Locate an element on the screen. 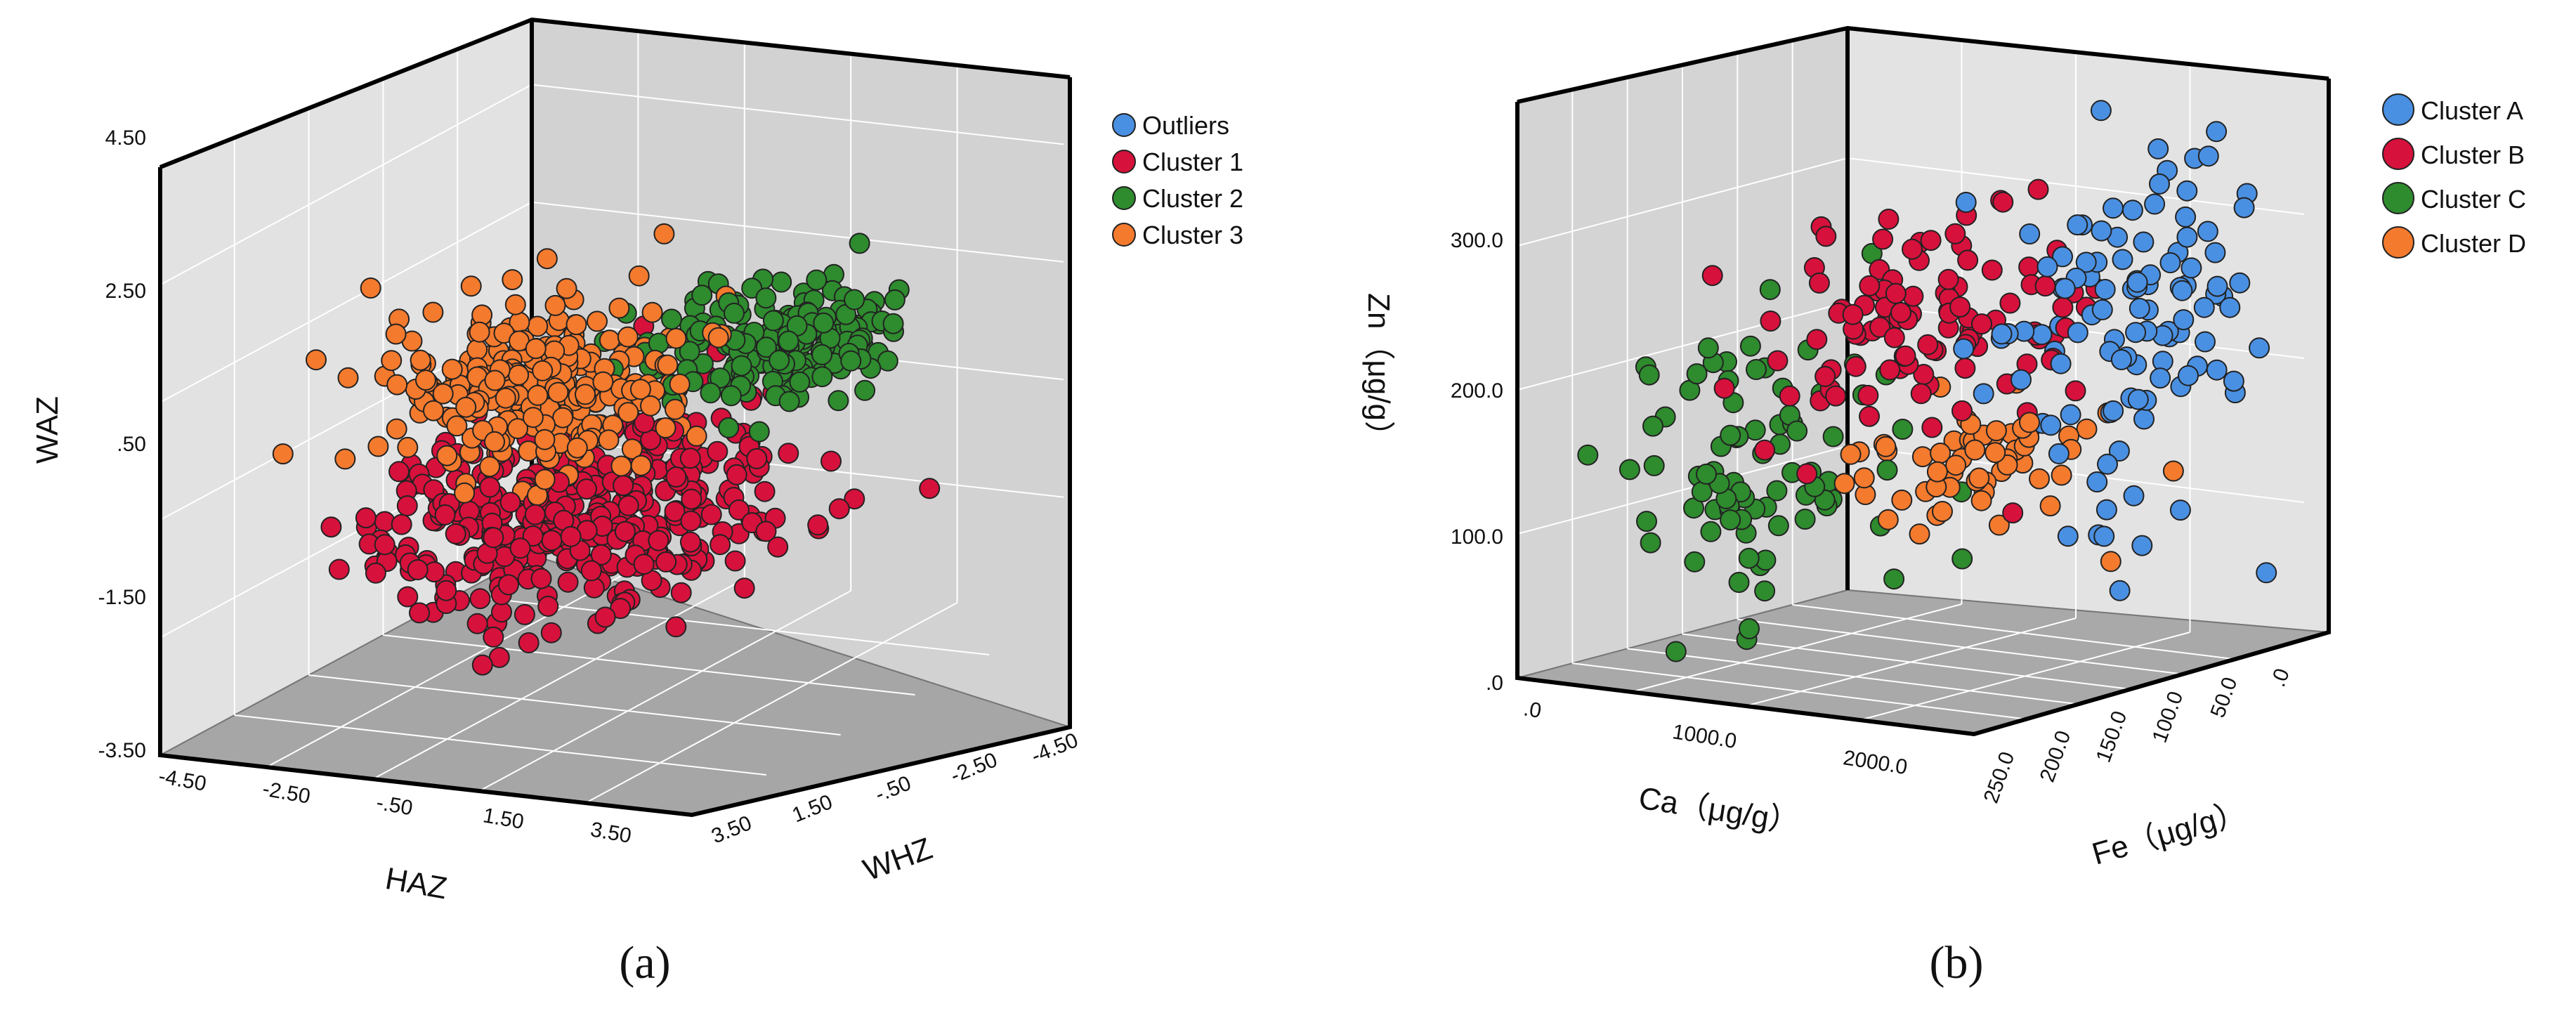 This screenshot has height=1013, width=2576. panel-b-ztick: 150.0 is located at coordinates (2112, 737).